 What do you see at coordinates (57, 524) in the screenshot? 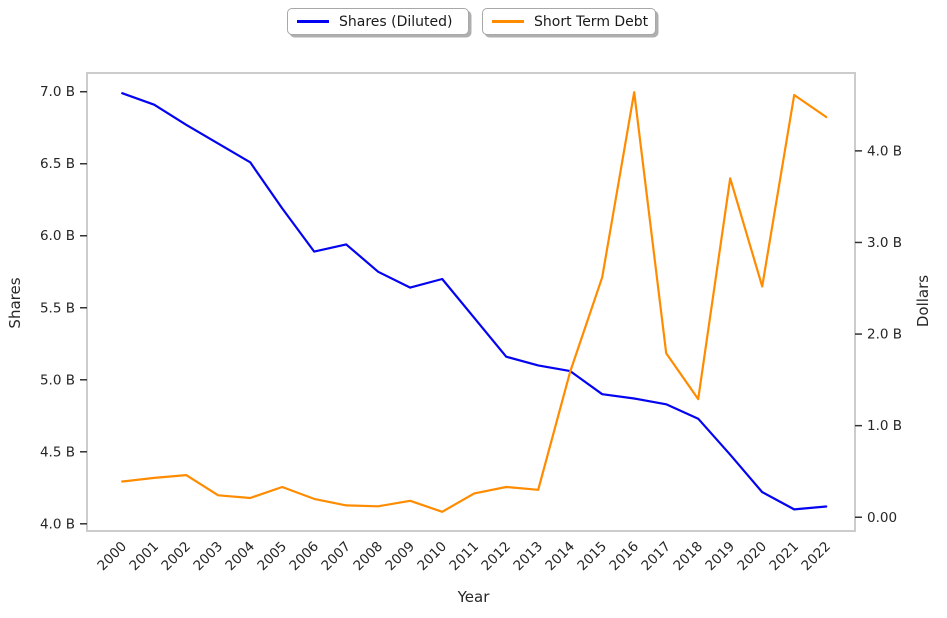
I see `y-tick-label-left: 4.0 B` at bounding box center [57, 524].